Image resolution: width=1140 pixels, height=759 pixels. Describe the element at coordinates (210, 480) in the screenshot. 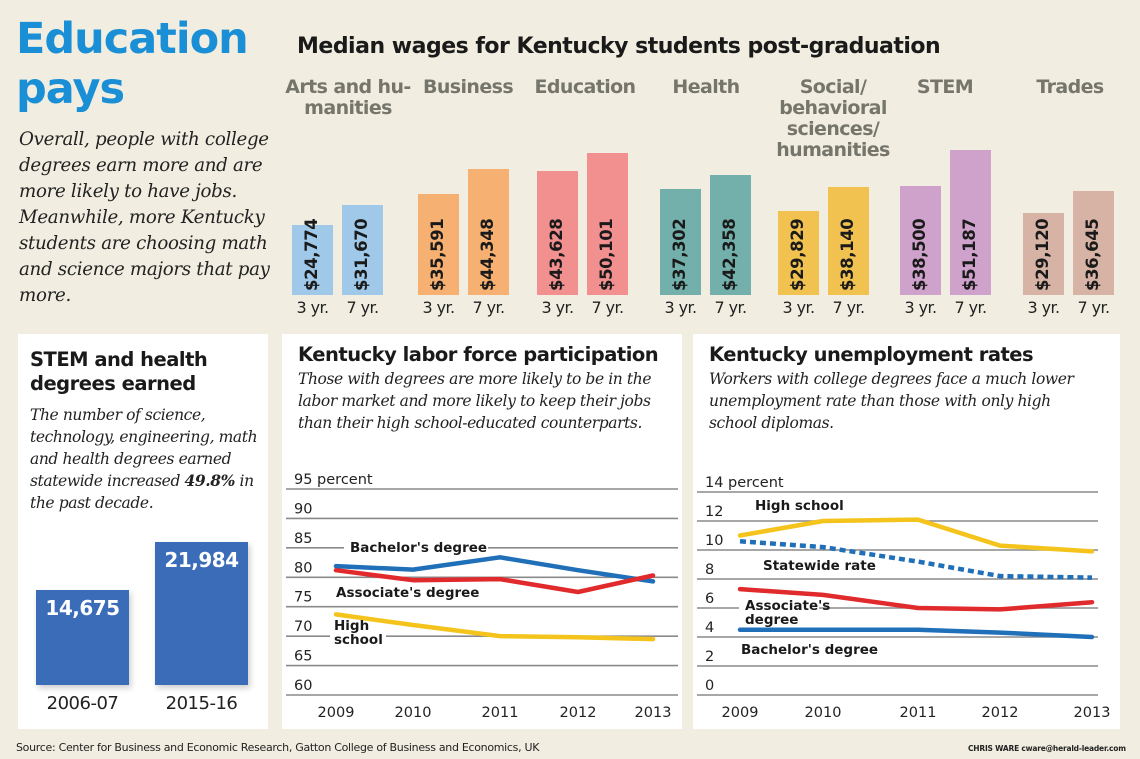

I see `stem-desc-bold: 49.8%` at that location.